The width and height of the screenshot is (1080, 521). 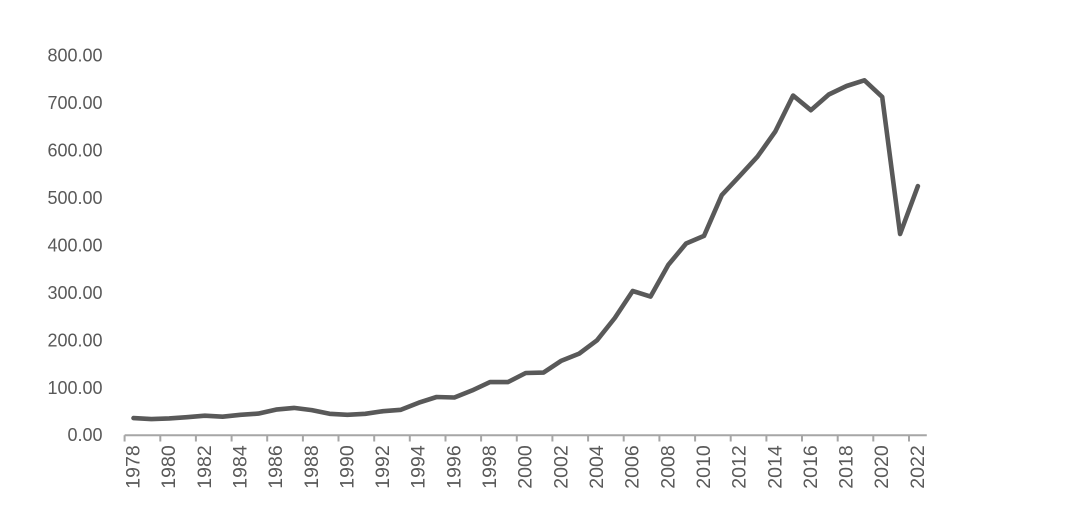 What do you see at coordinates (918, 466) in the screenshot?
I see `svg-text: 2022` at bounding box center [918, 466].